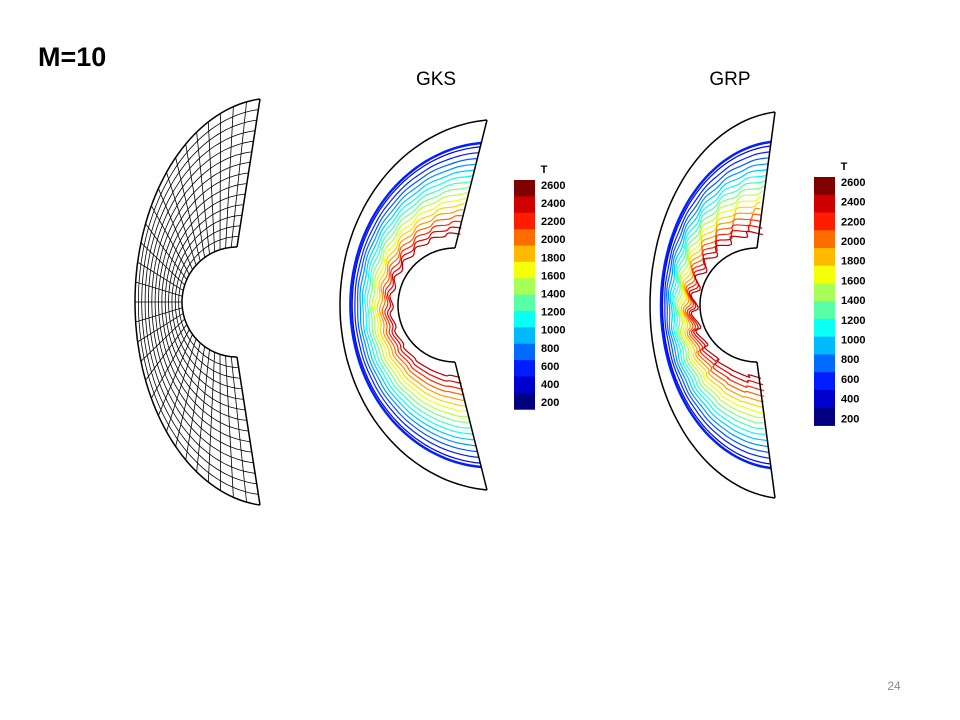 The width and height of the screenshot is (960, 720). Describe the element at coordinates (729, 79) in the screenshot. I see `panel-label: GRP` at that location.